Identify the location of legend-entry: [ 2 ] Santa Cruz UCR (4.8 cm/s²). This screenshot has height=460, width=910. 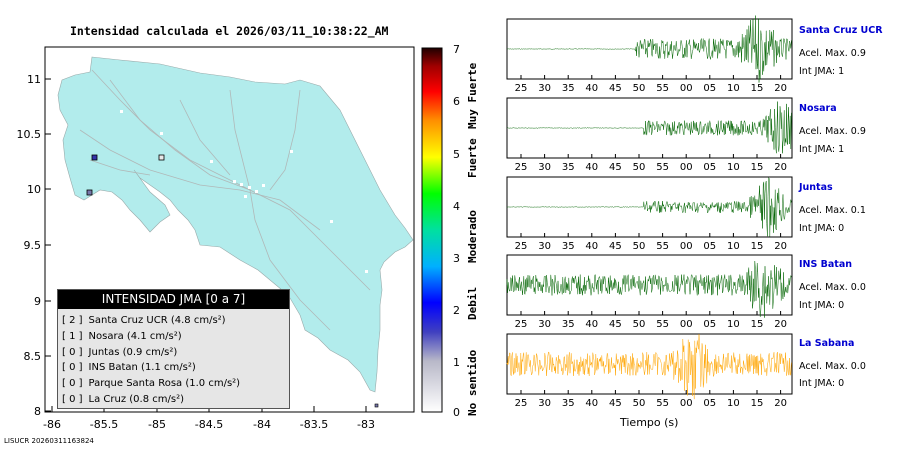
(173, 321).